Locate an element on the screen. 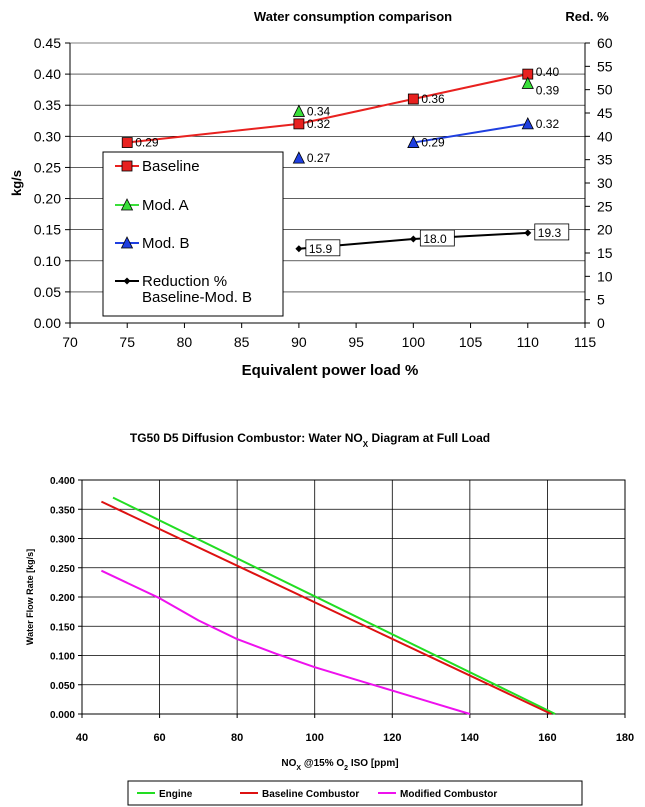 This screenshot has height=807, width=645. chart1-y-axis-title: kg/s is located at coordinates (16, 183).